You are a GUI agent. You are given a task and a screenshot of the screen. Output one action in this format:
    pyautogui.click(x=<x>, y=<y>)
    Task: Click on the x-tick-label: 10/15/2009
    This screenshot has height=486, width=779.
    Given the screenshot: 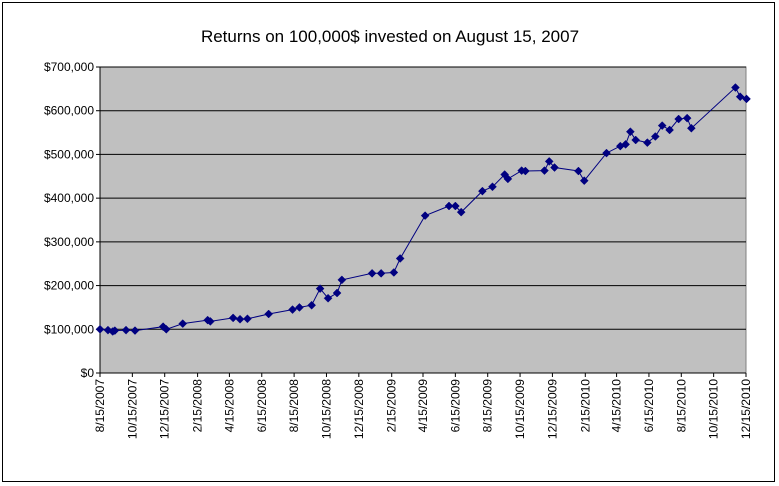 What is the action you would take?
    pyautogui.click(x=520, y=409)
    